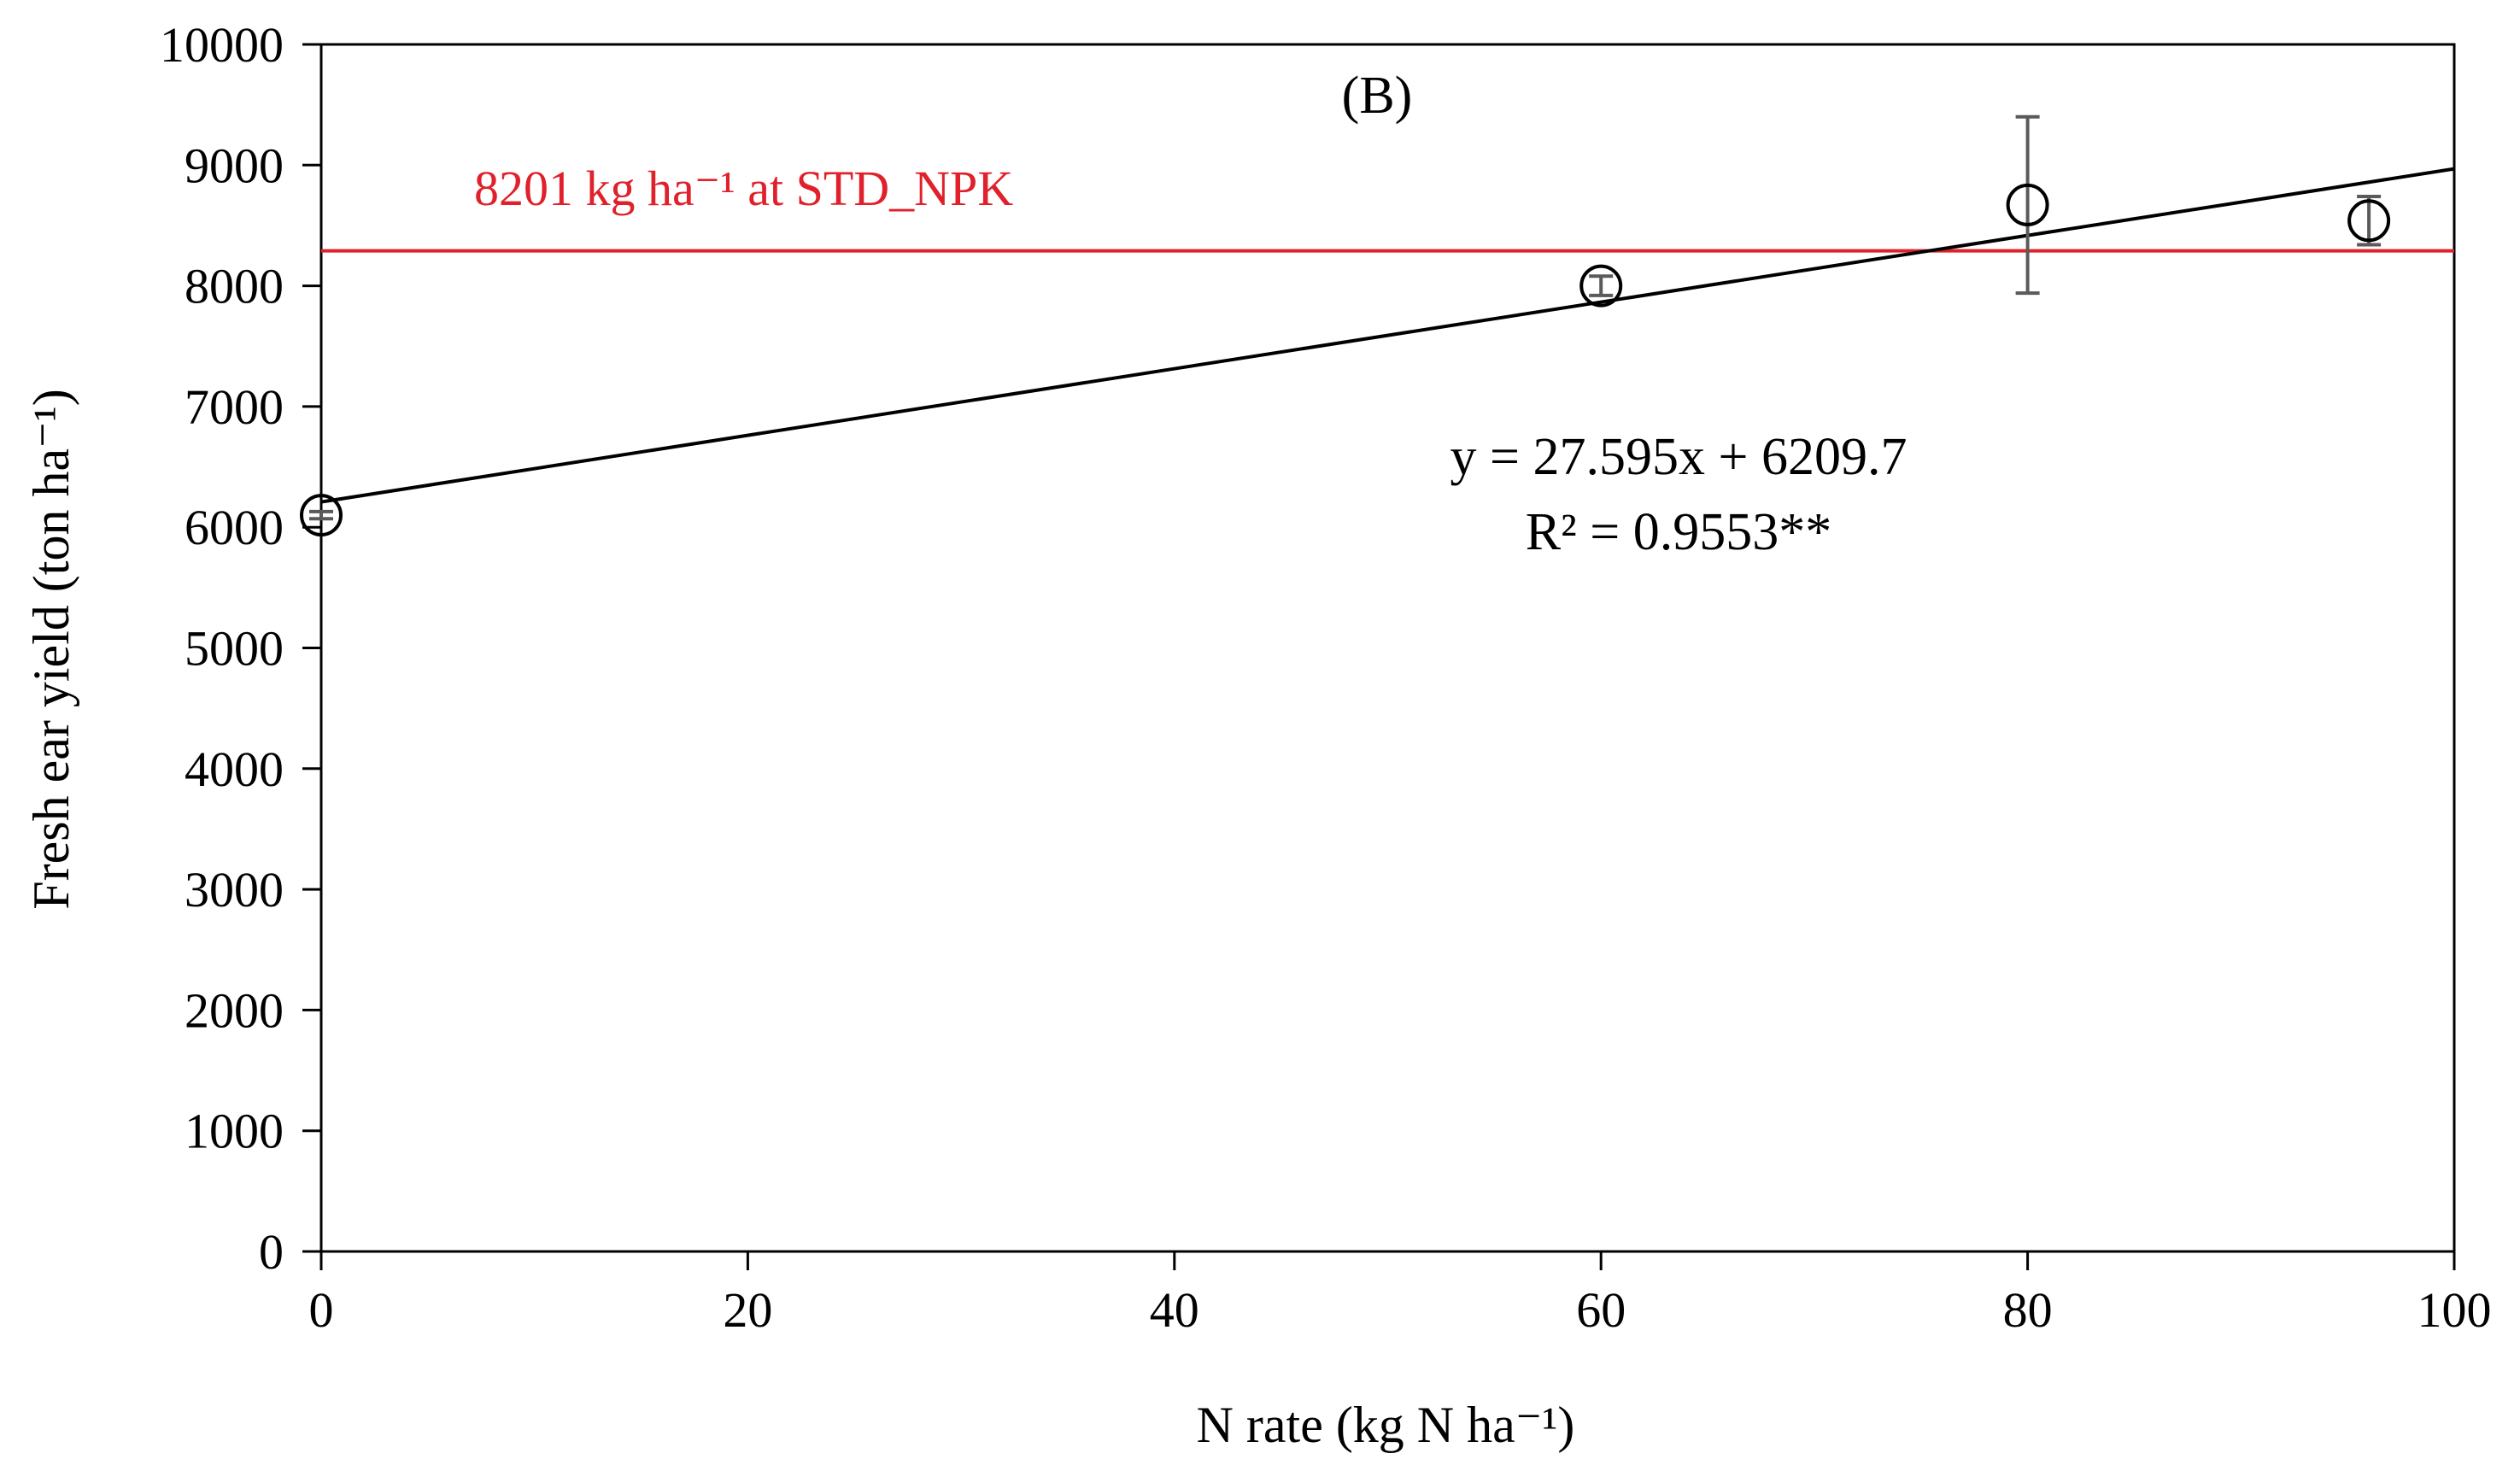 The height and width of the screenshot is (1471, 2520). I want to click on x-tick-label: 60, so click(1601, 1310).